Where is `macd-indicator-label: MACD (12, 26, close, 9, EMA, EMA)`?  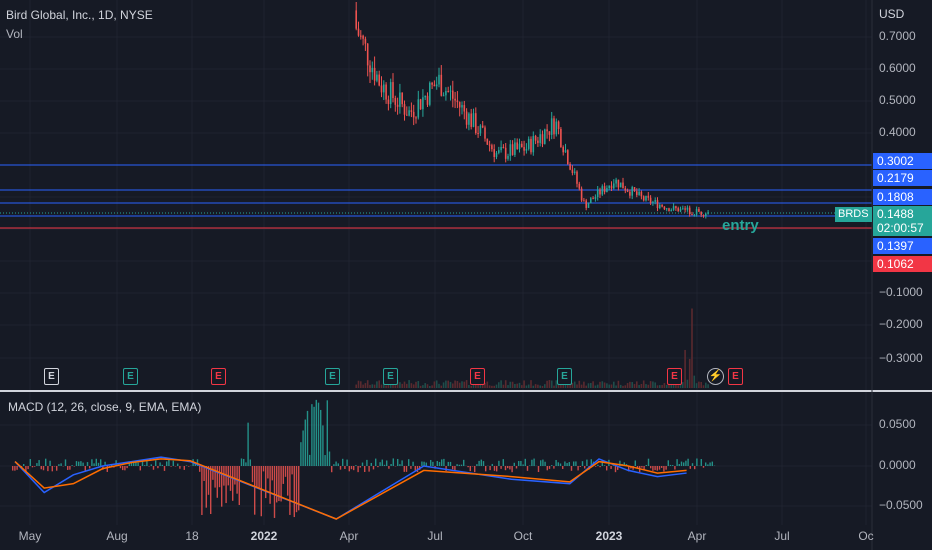 macd-indicator-label: MACD (12, 26, close, 9, EMA, EMA) is located at coordinates (105, 407).